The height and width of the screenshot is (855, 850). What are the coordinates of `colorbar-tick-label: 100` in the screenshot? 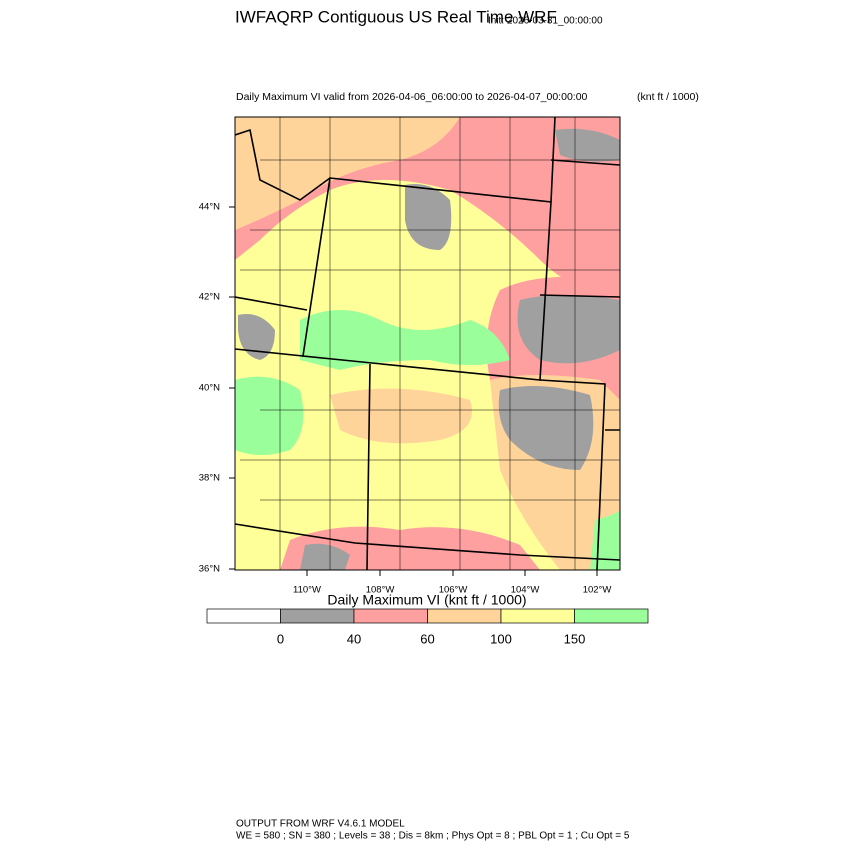 It's located at (501, 638).